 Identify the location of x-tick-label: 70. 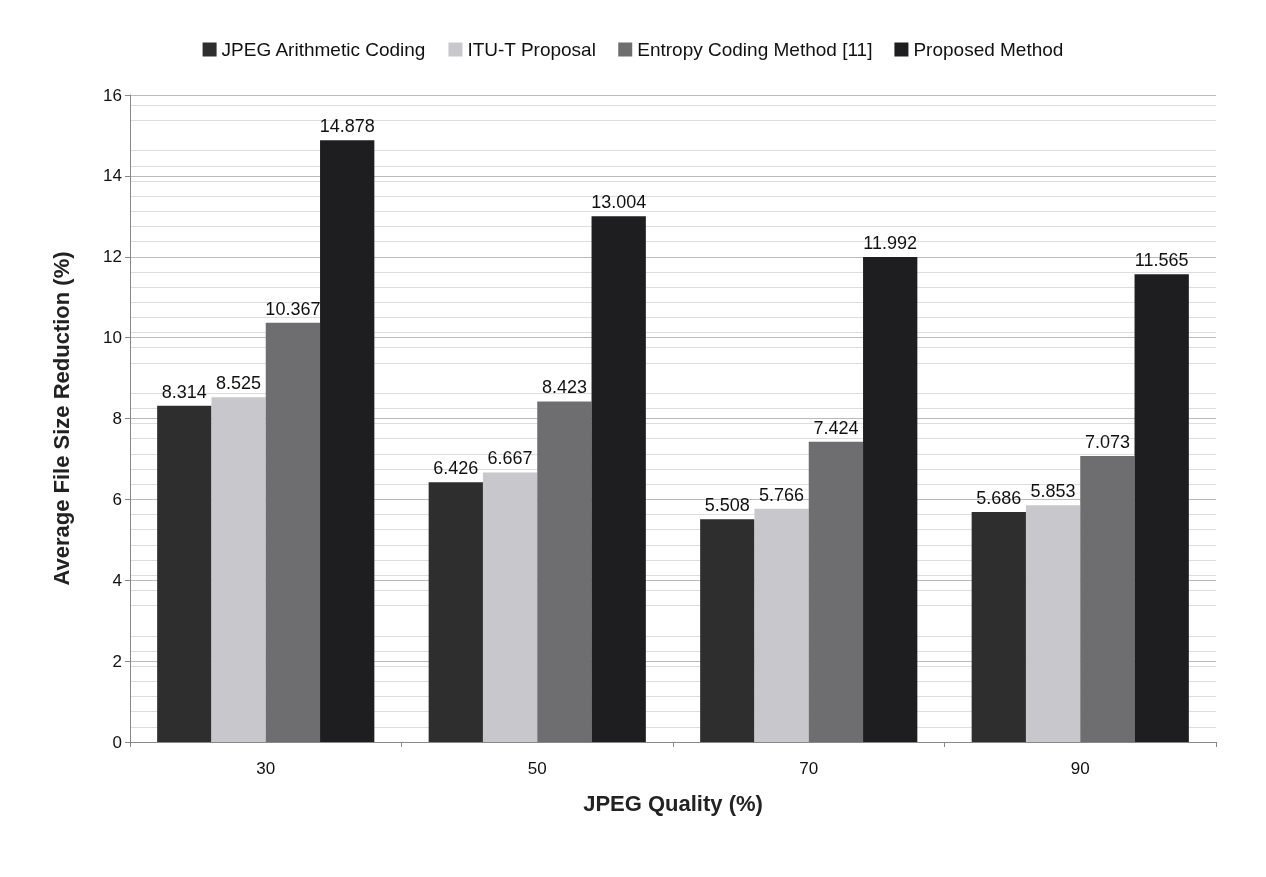
(809, 768).